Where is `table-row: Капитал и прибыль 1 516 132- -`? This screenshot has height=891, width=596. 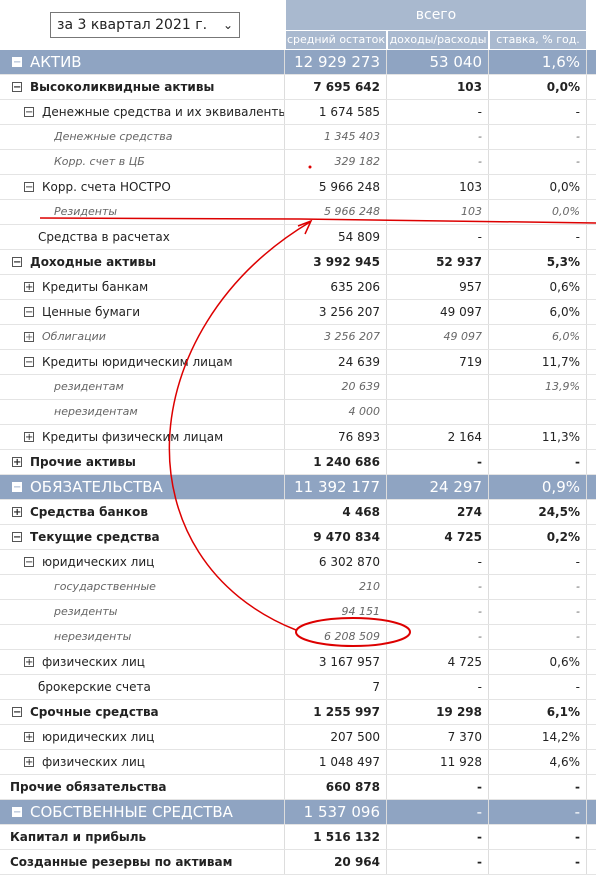 table-row: Капитал и прибыль 1 516 132- - is located at coordinates (298, 837).